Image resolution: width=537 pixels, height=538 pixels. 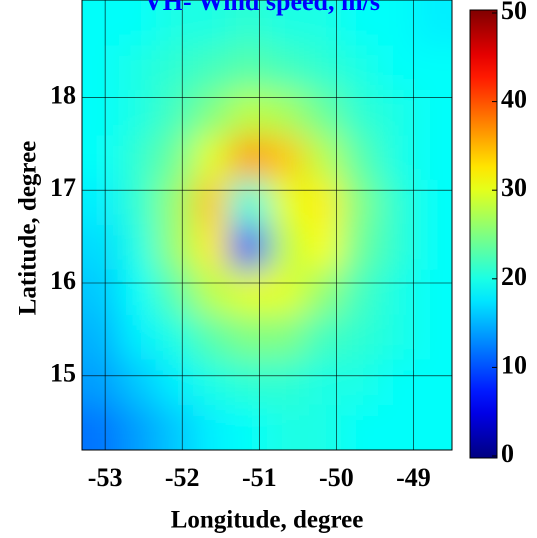 I want to click on colorbar-tick-label: 30, so click(x=514, y=187).